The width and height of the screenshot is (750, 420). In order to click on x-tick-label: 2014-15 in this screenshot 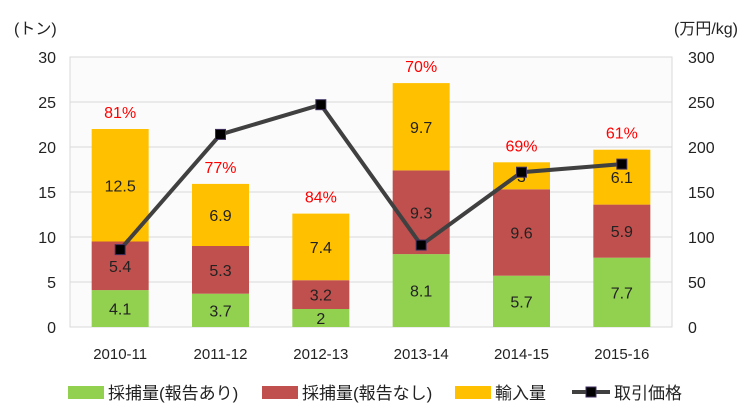, I will do `click(521, 354)`.